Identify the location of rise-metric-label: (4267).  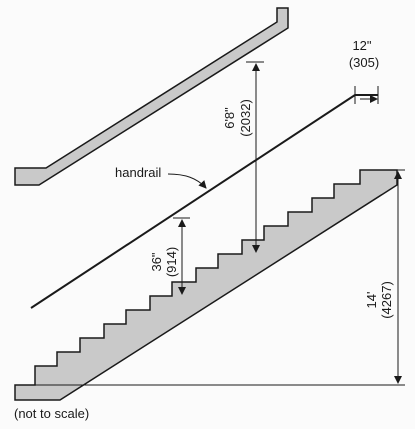
(386, 300).